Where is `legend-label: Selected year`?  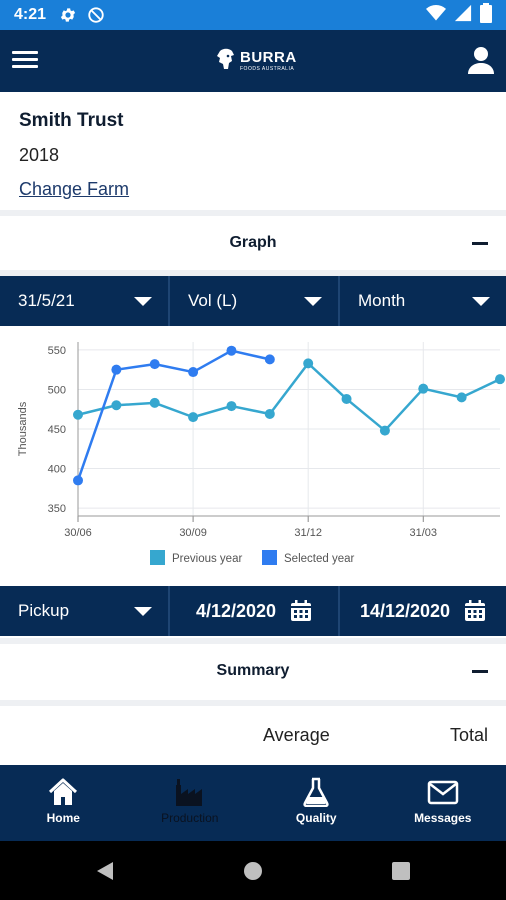
legend-label: Selected year is located at coordinates (319, 559).